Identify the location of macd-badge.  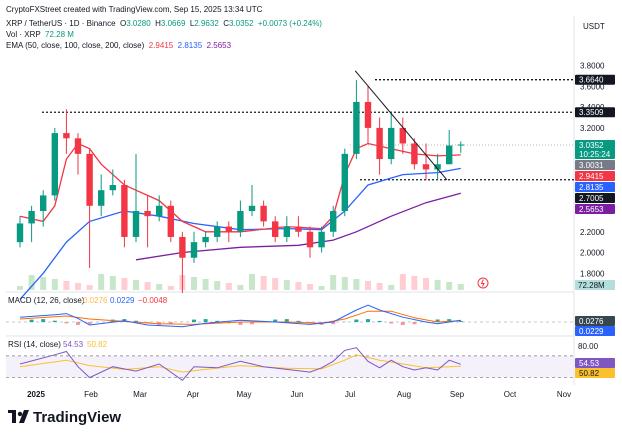
(595, 331).